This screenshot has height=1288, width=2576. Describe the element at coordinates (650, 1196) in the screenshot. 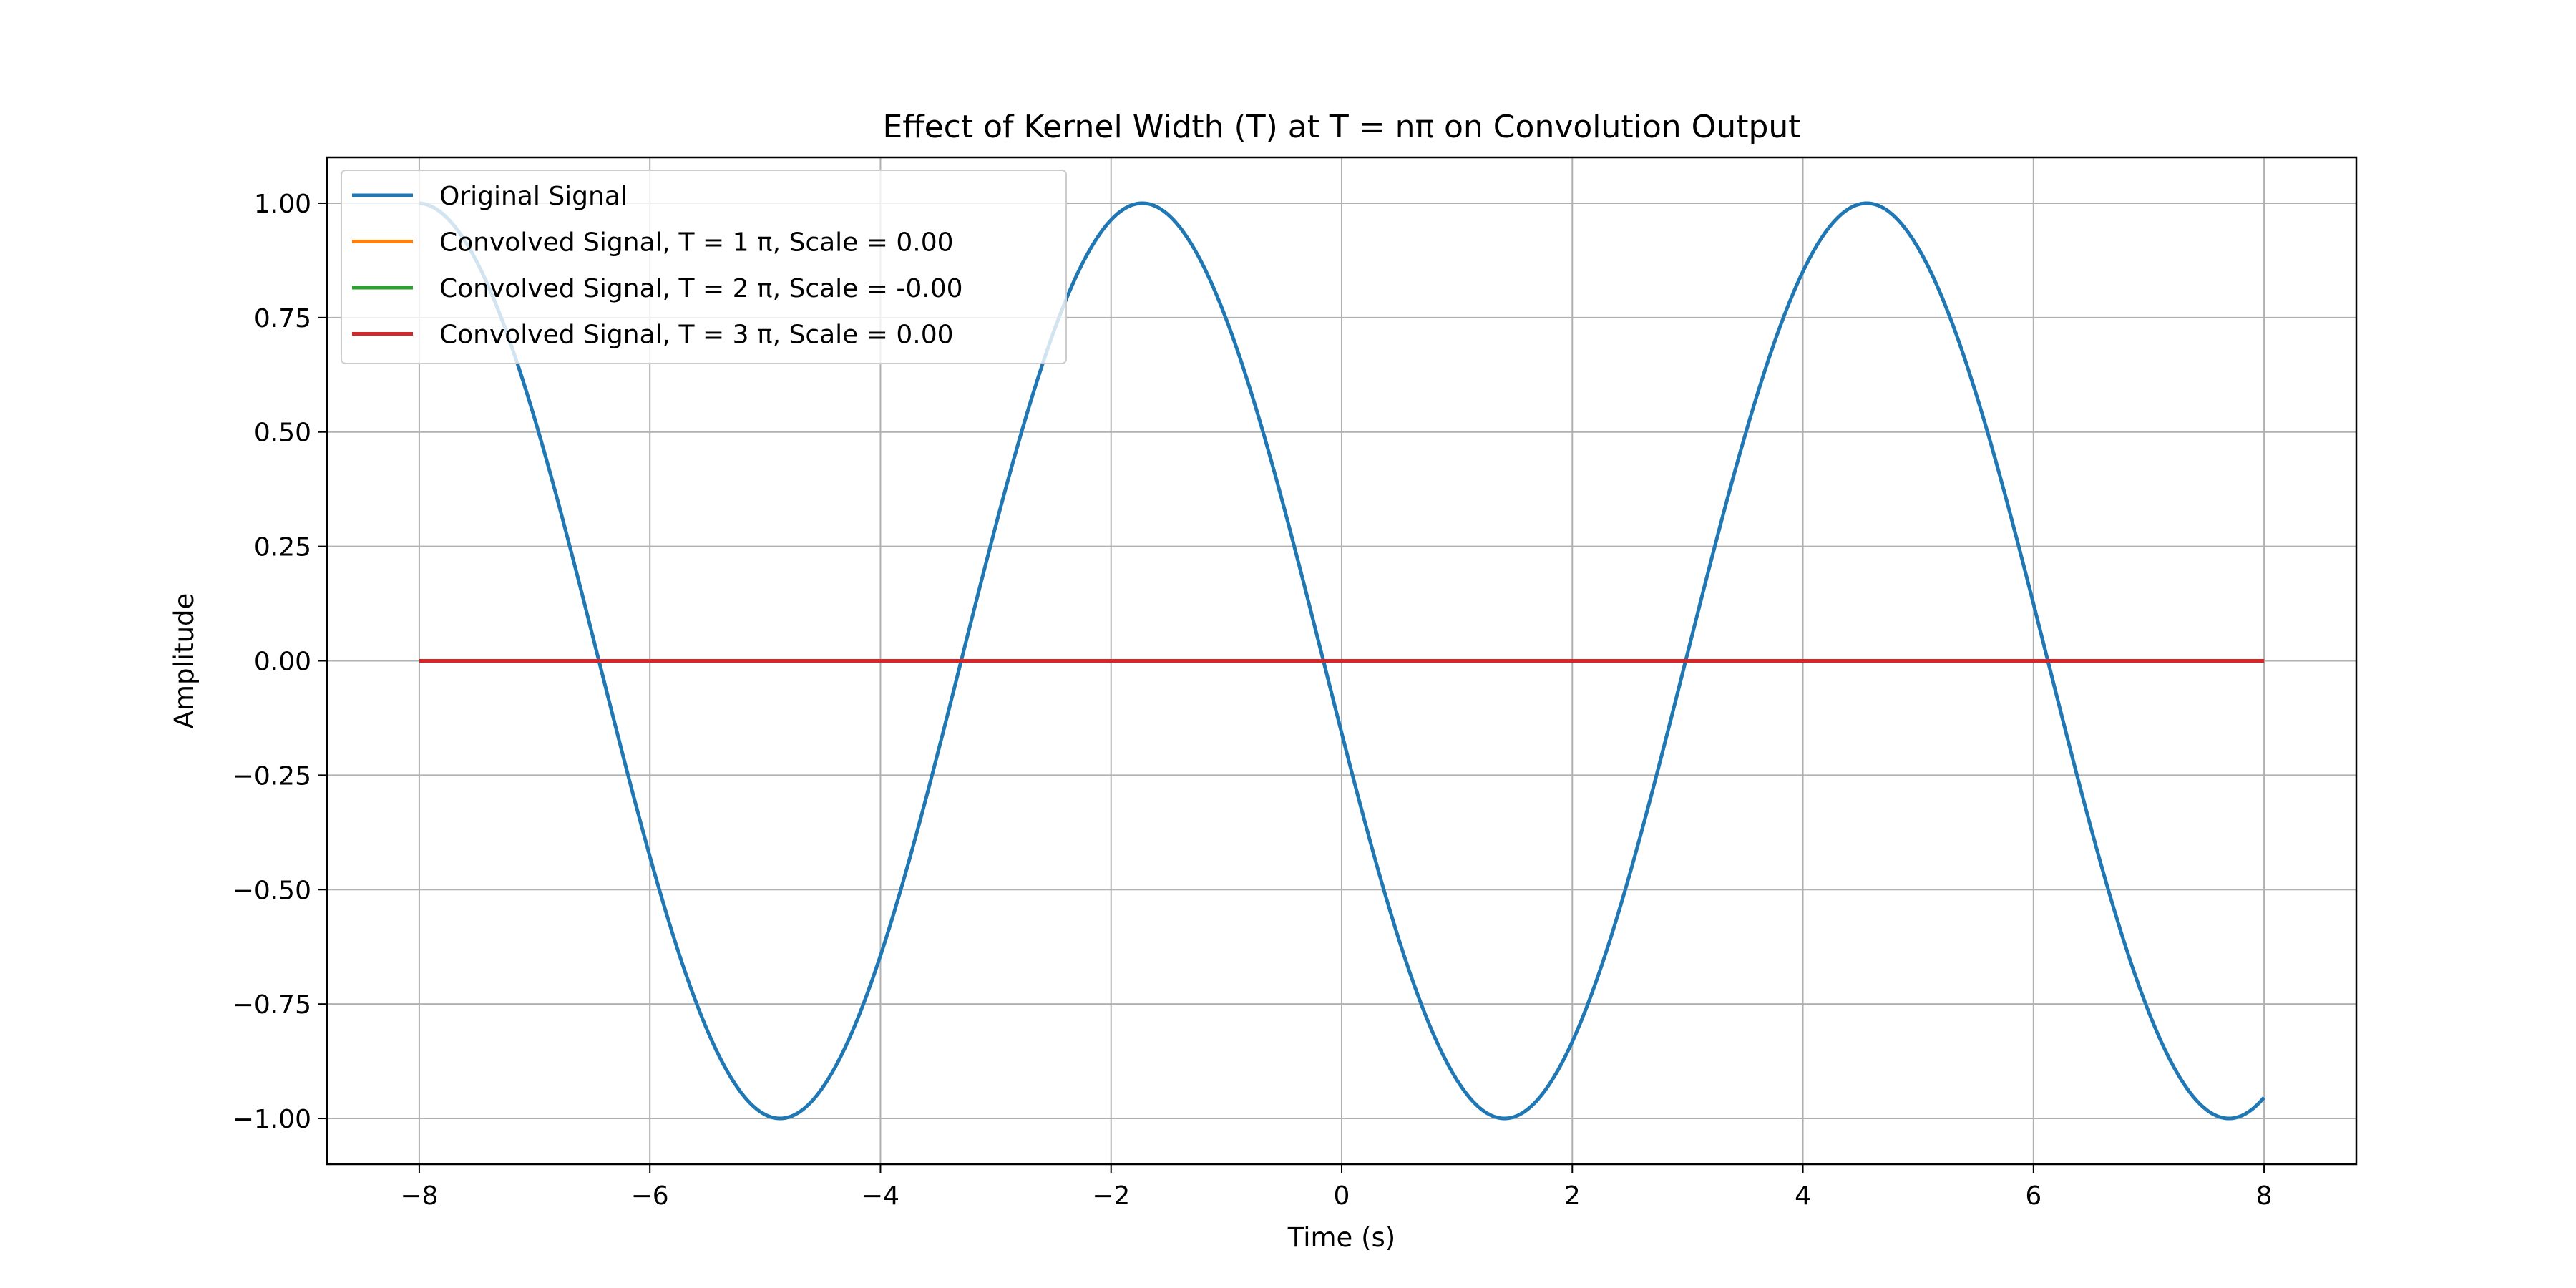

I see `x-tick-label: −6` at that location.